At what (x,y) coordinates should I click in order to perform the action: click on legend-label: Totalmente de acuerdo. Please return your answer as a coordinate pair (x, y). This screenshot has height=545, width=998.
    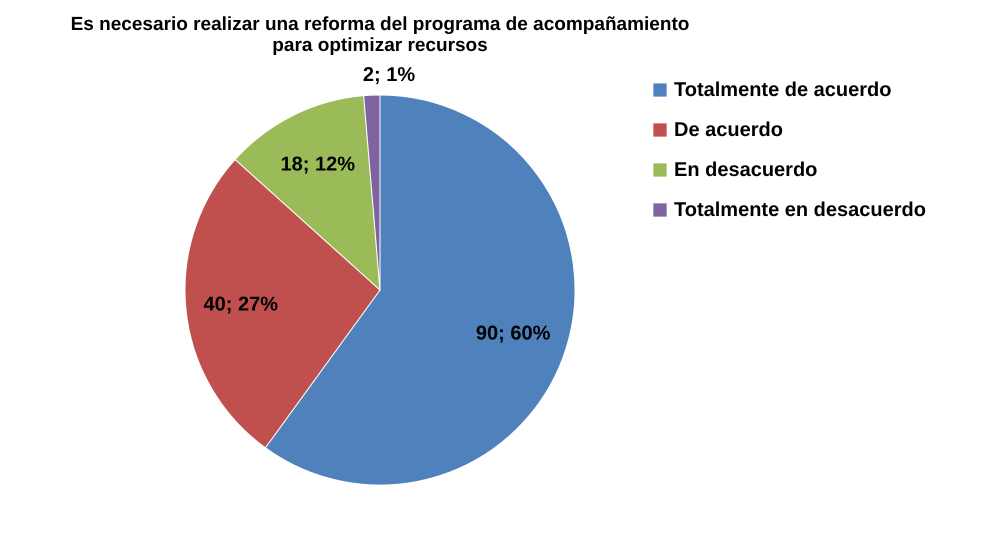
    Looking at the image, I should click on (783, 90).